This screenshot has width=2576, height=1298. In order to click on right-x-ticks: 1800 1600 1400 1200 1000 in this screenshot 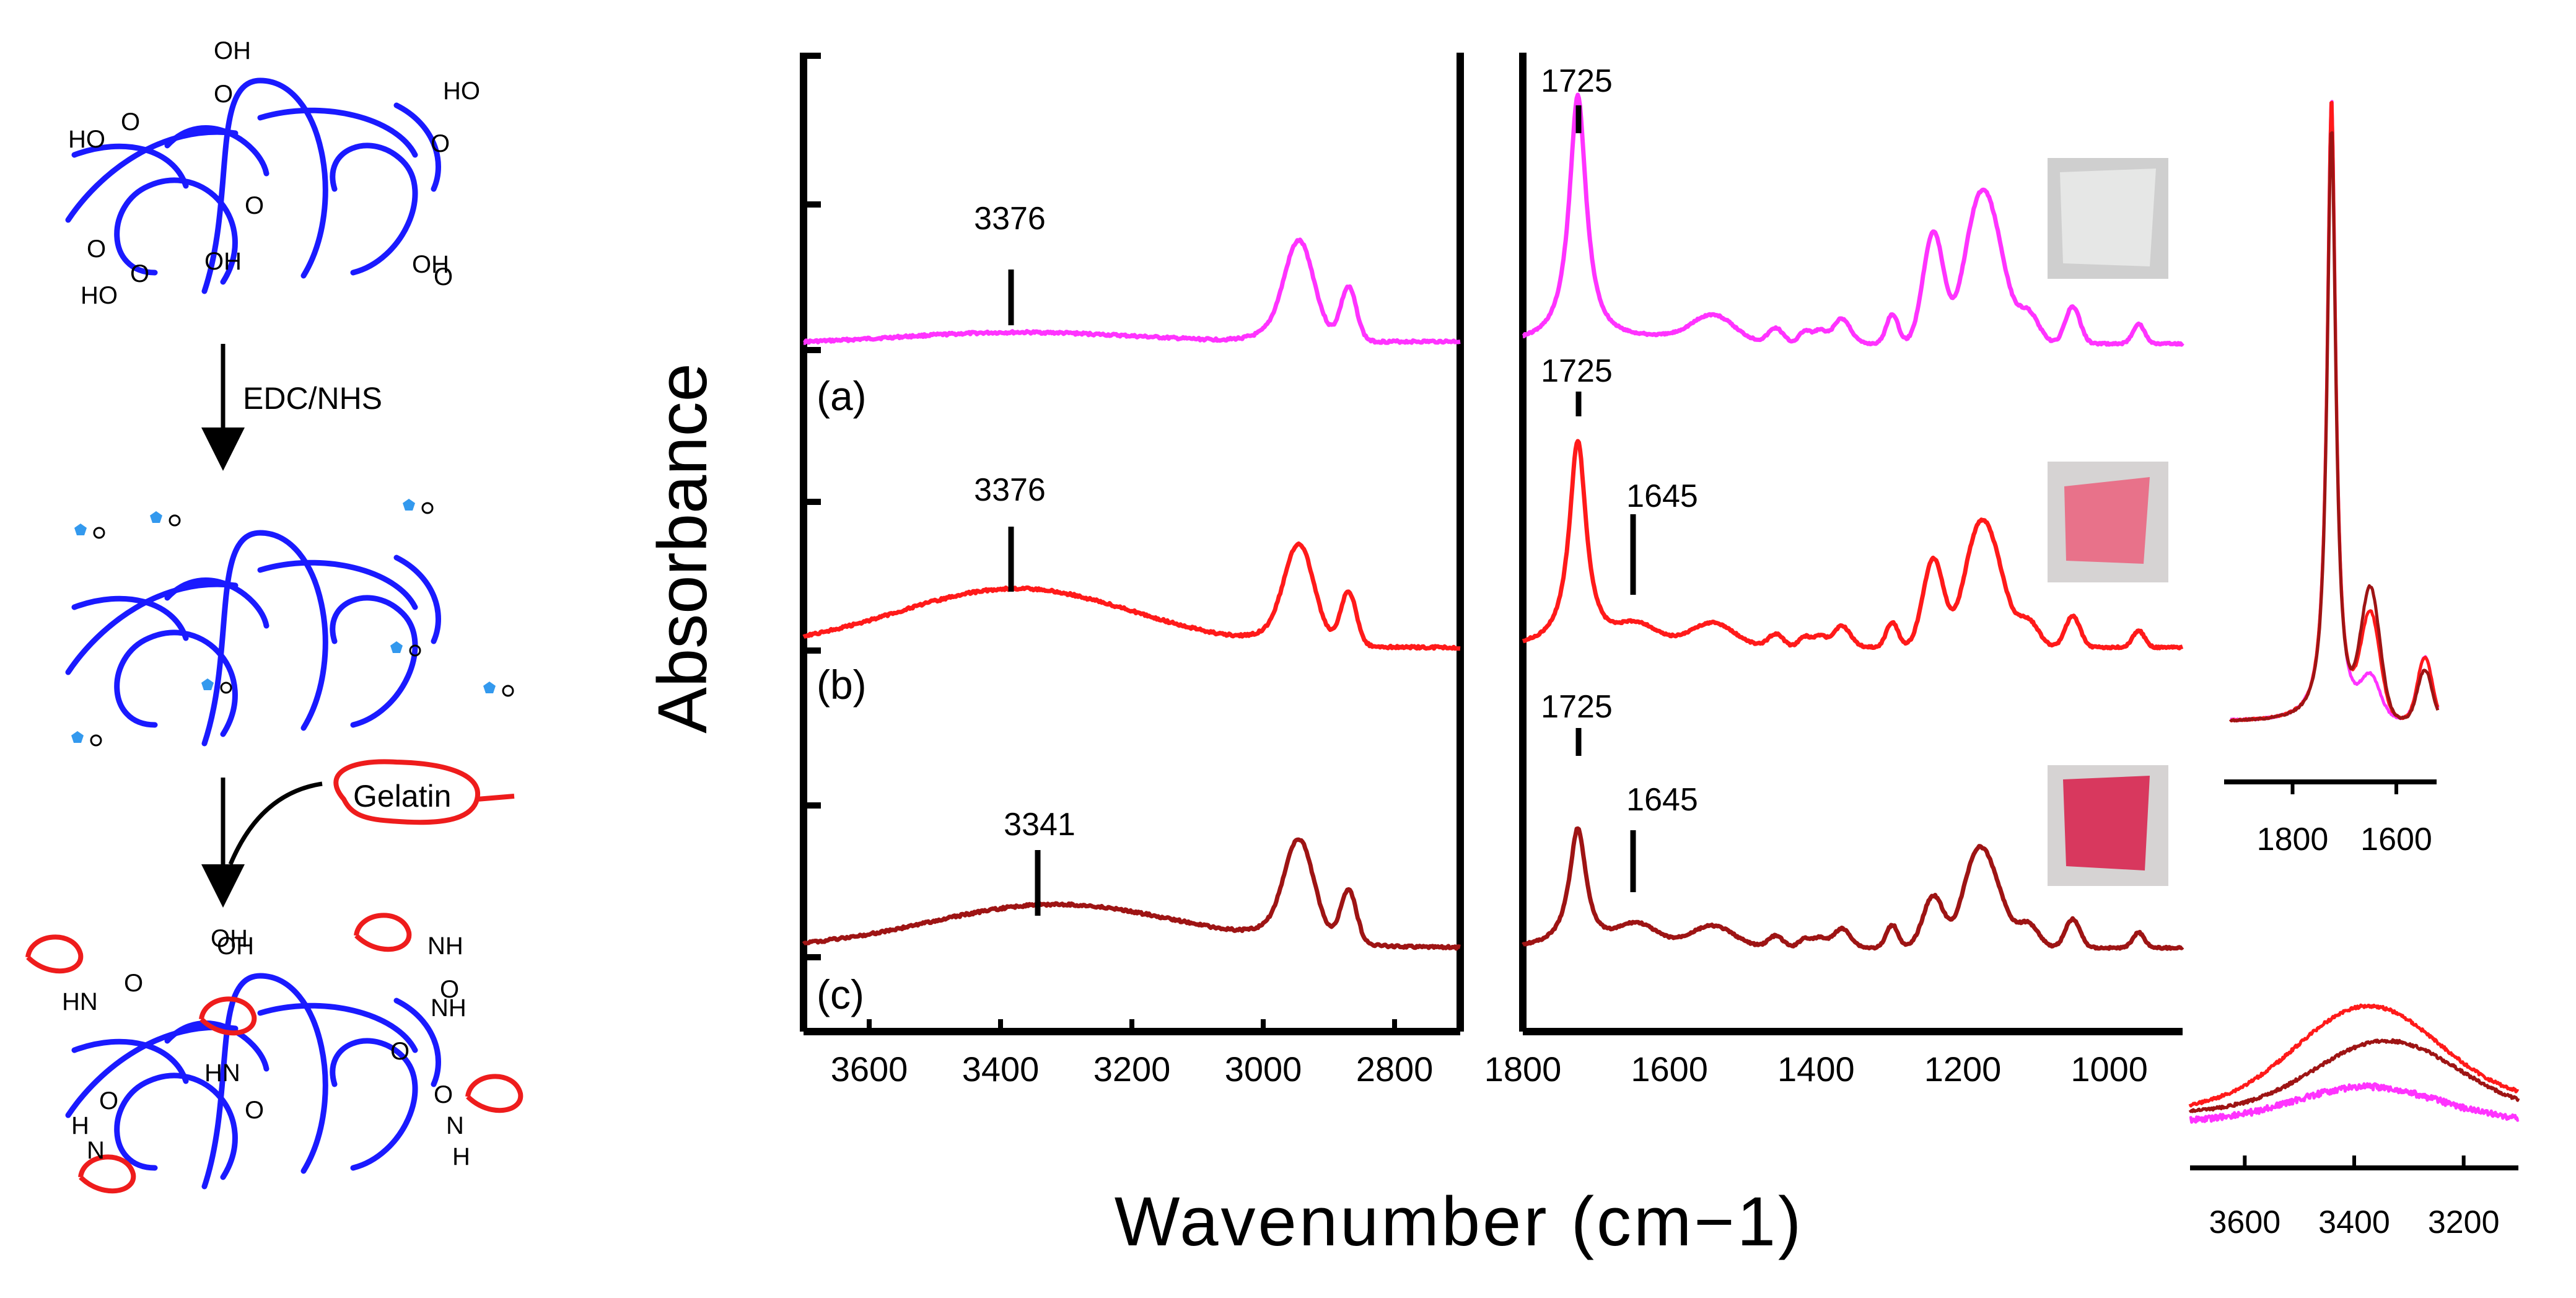, I will do `click(1816, 1069)`.